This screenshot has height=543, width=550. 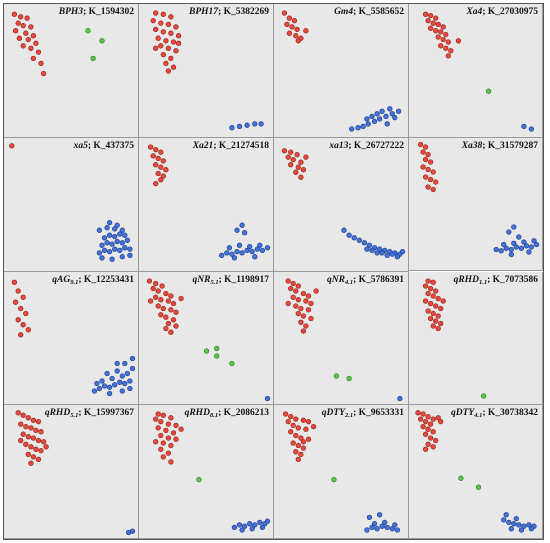 I want to click on scatter-panel: xa5; K_437375, so click(x=71, y=205).